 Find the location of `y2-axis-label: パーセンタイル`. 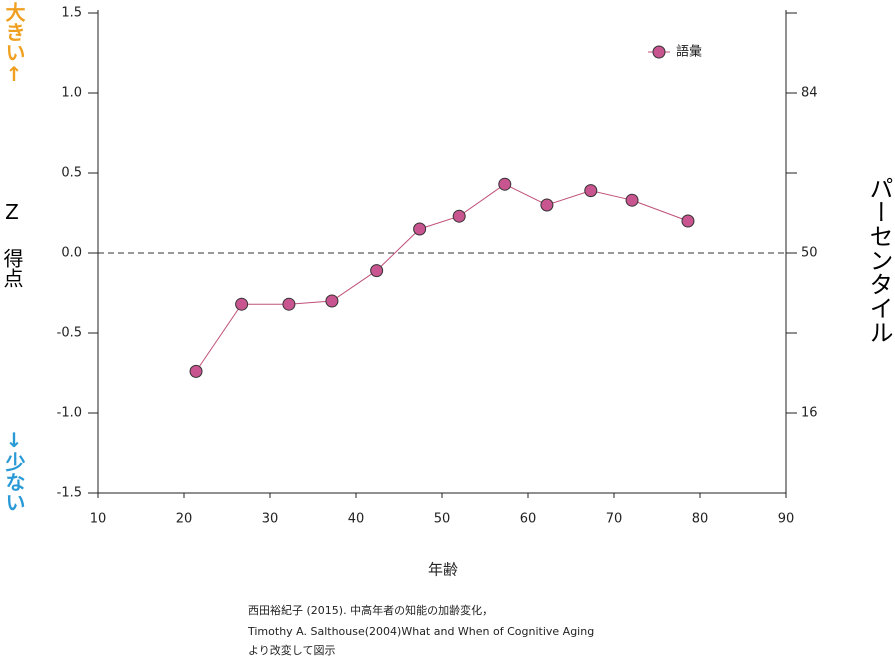

y2-axis-label: パーセンタイル is located at coordinates (879, 260).